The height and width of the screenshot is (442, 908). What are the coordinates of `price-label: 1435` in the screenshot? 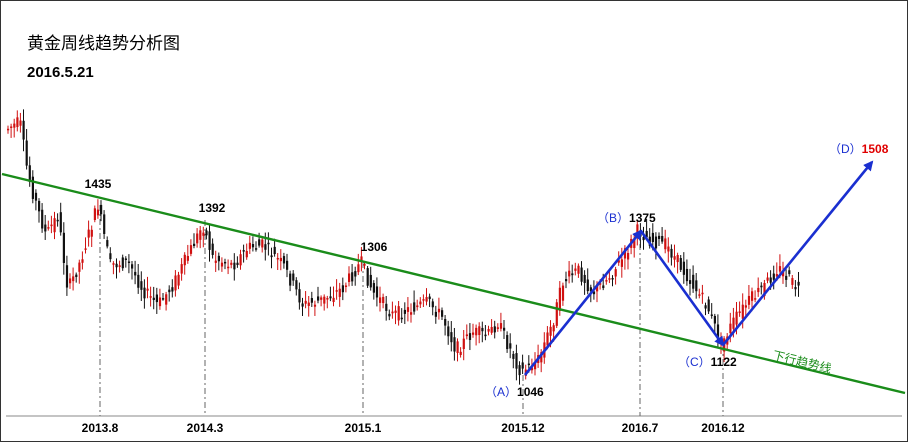 It's located at (98, 184).